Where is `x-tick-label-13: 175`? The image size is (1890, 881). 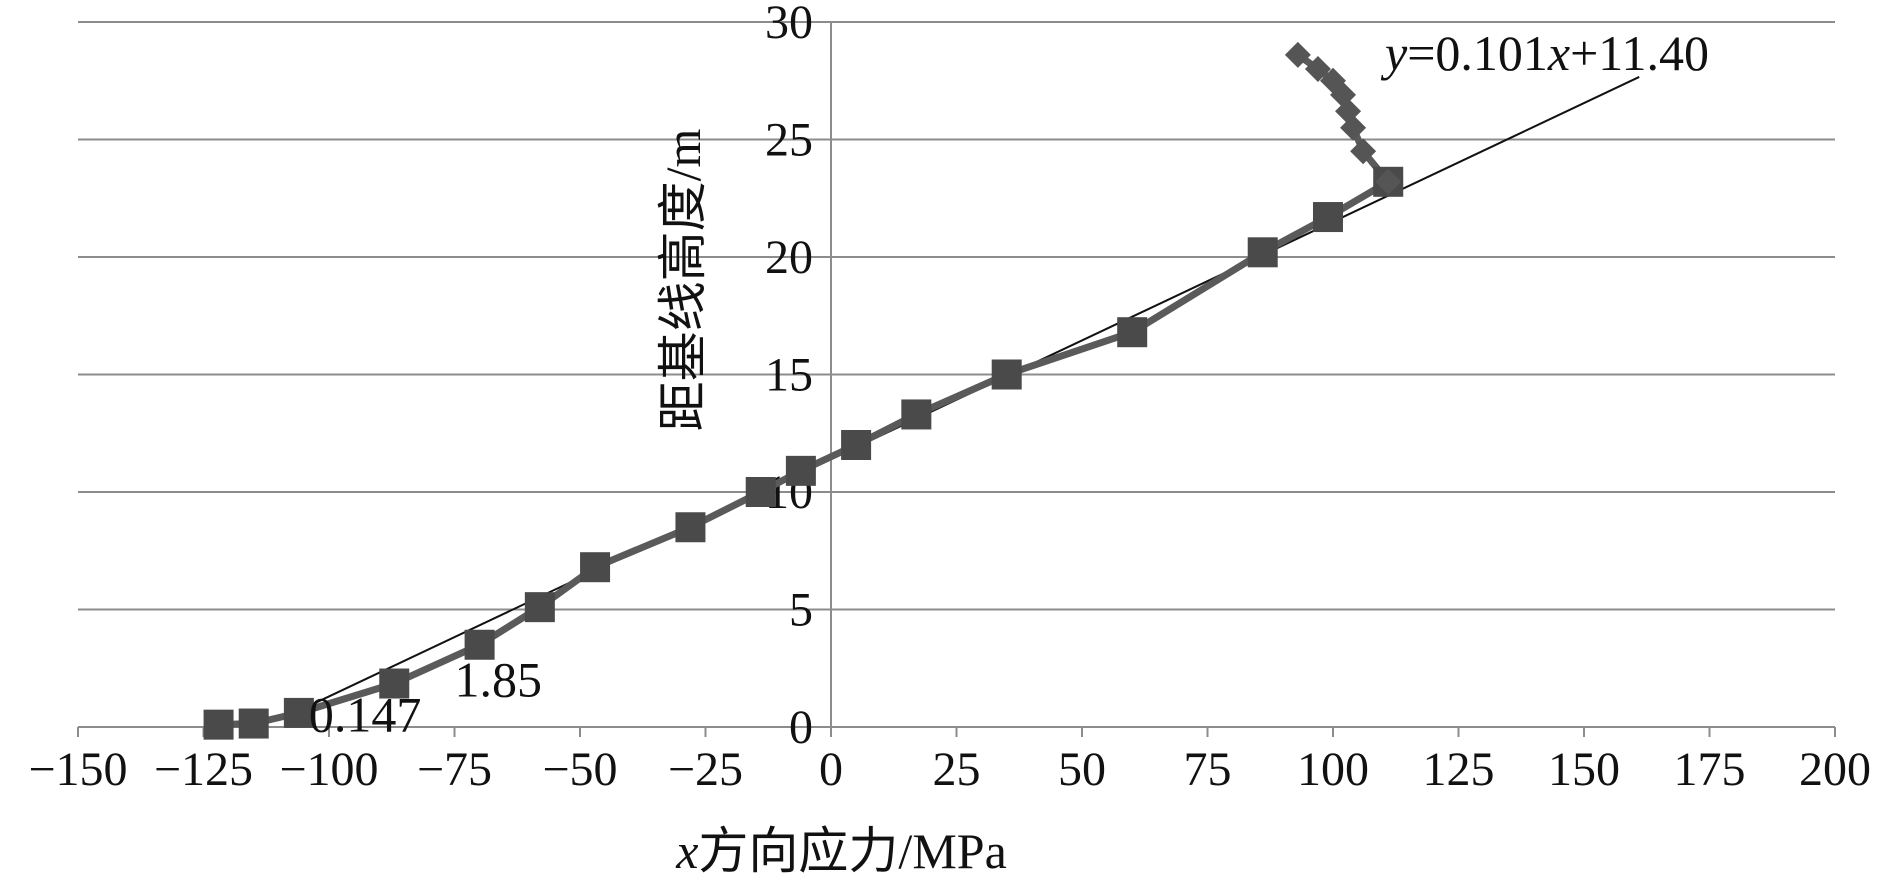
x-tick-label-13: 175 is located at coordinates (1710, 769).